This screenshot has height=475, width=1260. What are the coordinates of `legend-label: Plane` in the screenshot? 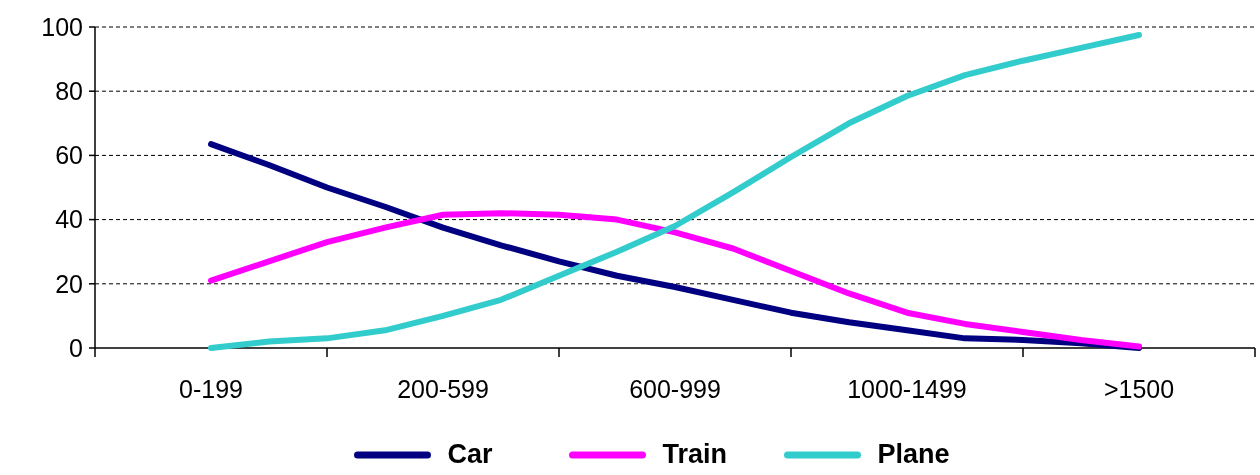 It's located at (913, 454).